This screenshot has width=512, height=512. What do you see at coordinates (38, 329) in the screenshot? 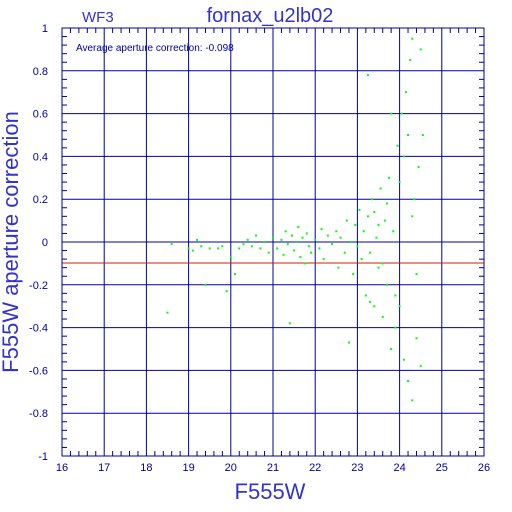
I see `y-tick-label: -0.4` at bounding box center [38, 329].